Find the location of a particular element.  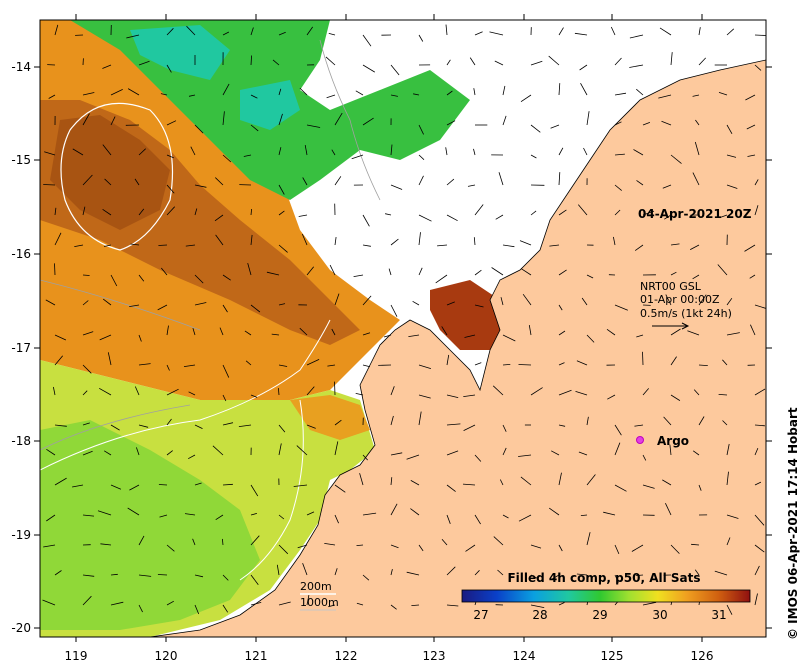

lon-tick-121: 121 is located at coordinates (256, 656).